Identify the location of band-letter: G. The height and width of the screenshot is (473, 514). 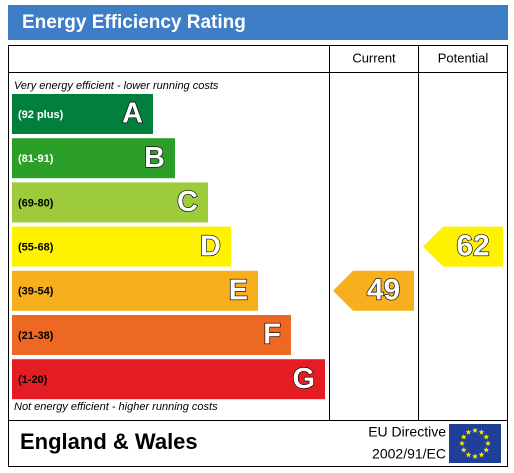
(303, 379).